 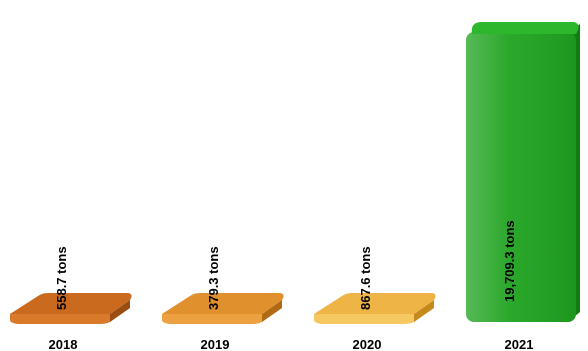 I want to click on data-label: 867.6 tons, so click(x=365, y=278).